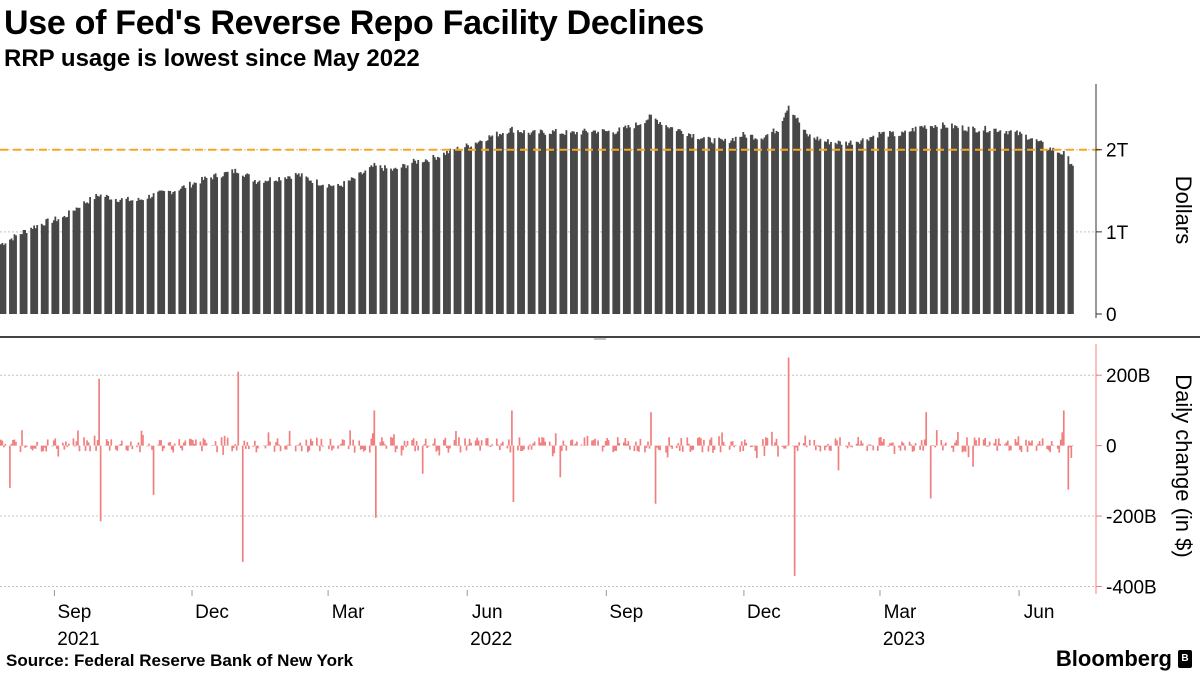  I want to click on brand-name: Bloomberg, so click(1113, 658).